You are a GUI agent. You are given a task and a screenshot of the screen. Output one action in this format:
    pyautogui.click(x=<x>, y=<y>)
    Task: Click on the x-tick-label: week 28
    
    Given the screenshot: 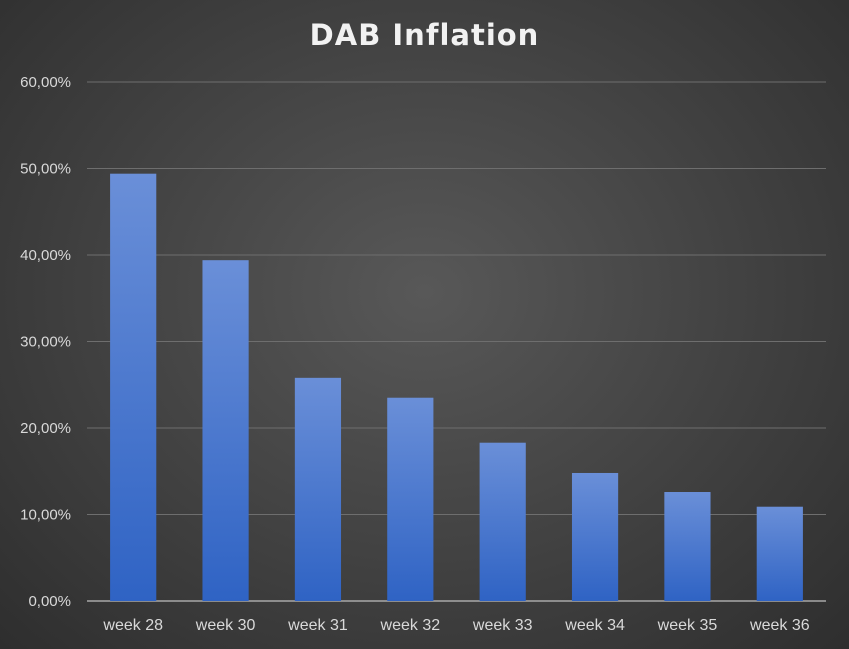 What is the action you would take?
    pyautogui.click(x=132, y=625)
    